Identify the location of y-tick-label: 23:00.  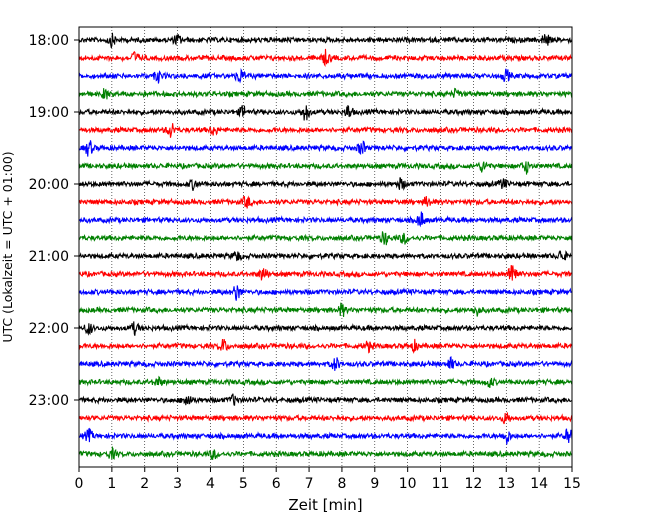
(49, 401).